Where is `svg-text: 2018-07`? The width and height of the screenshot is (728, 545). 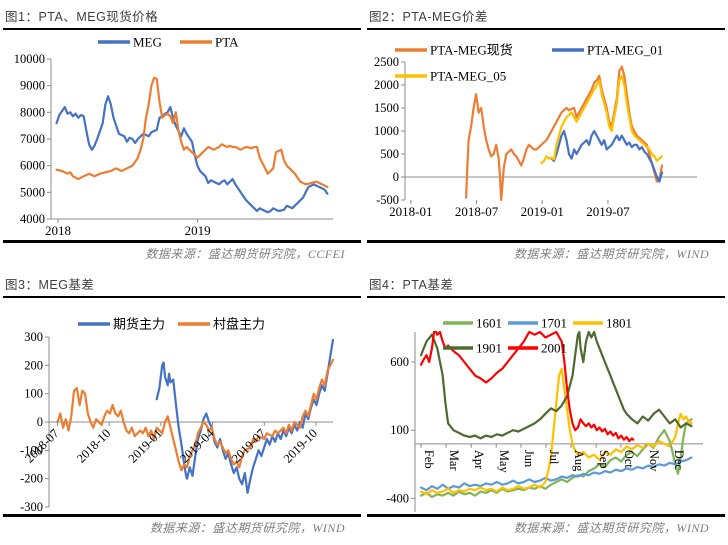 svg-text: 2018-07 is located at coordinates (477, 211).